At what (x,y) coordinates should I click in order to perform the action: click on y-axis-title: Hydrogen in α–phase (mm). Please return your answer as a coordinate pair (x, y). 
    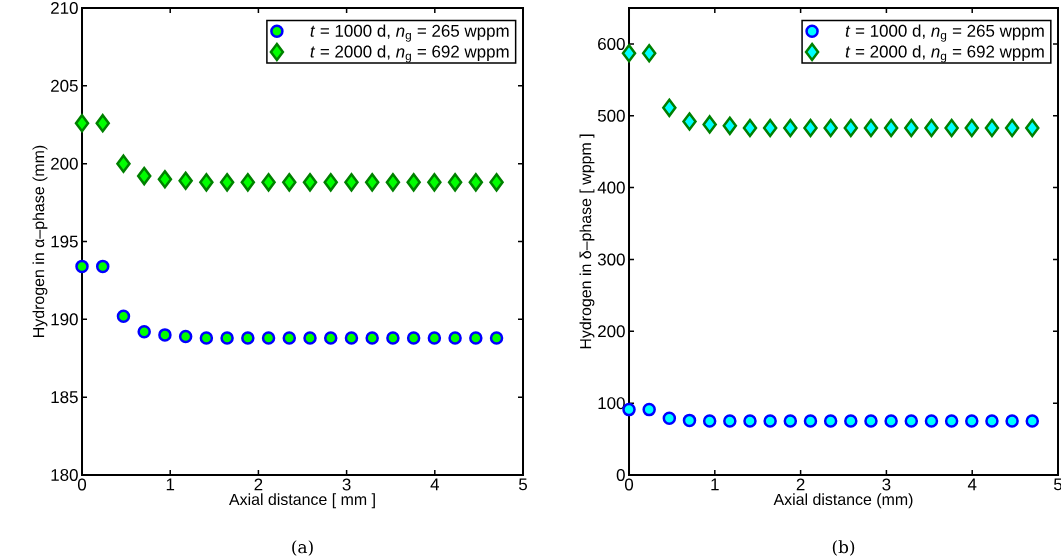
    Looking at the image, I should click on (40, 241).